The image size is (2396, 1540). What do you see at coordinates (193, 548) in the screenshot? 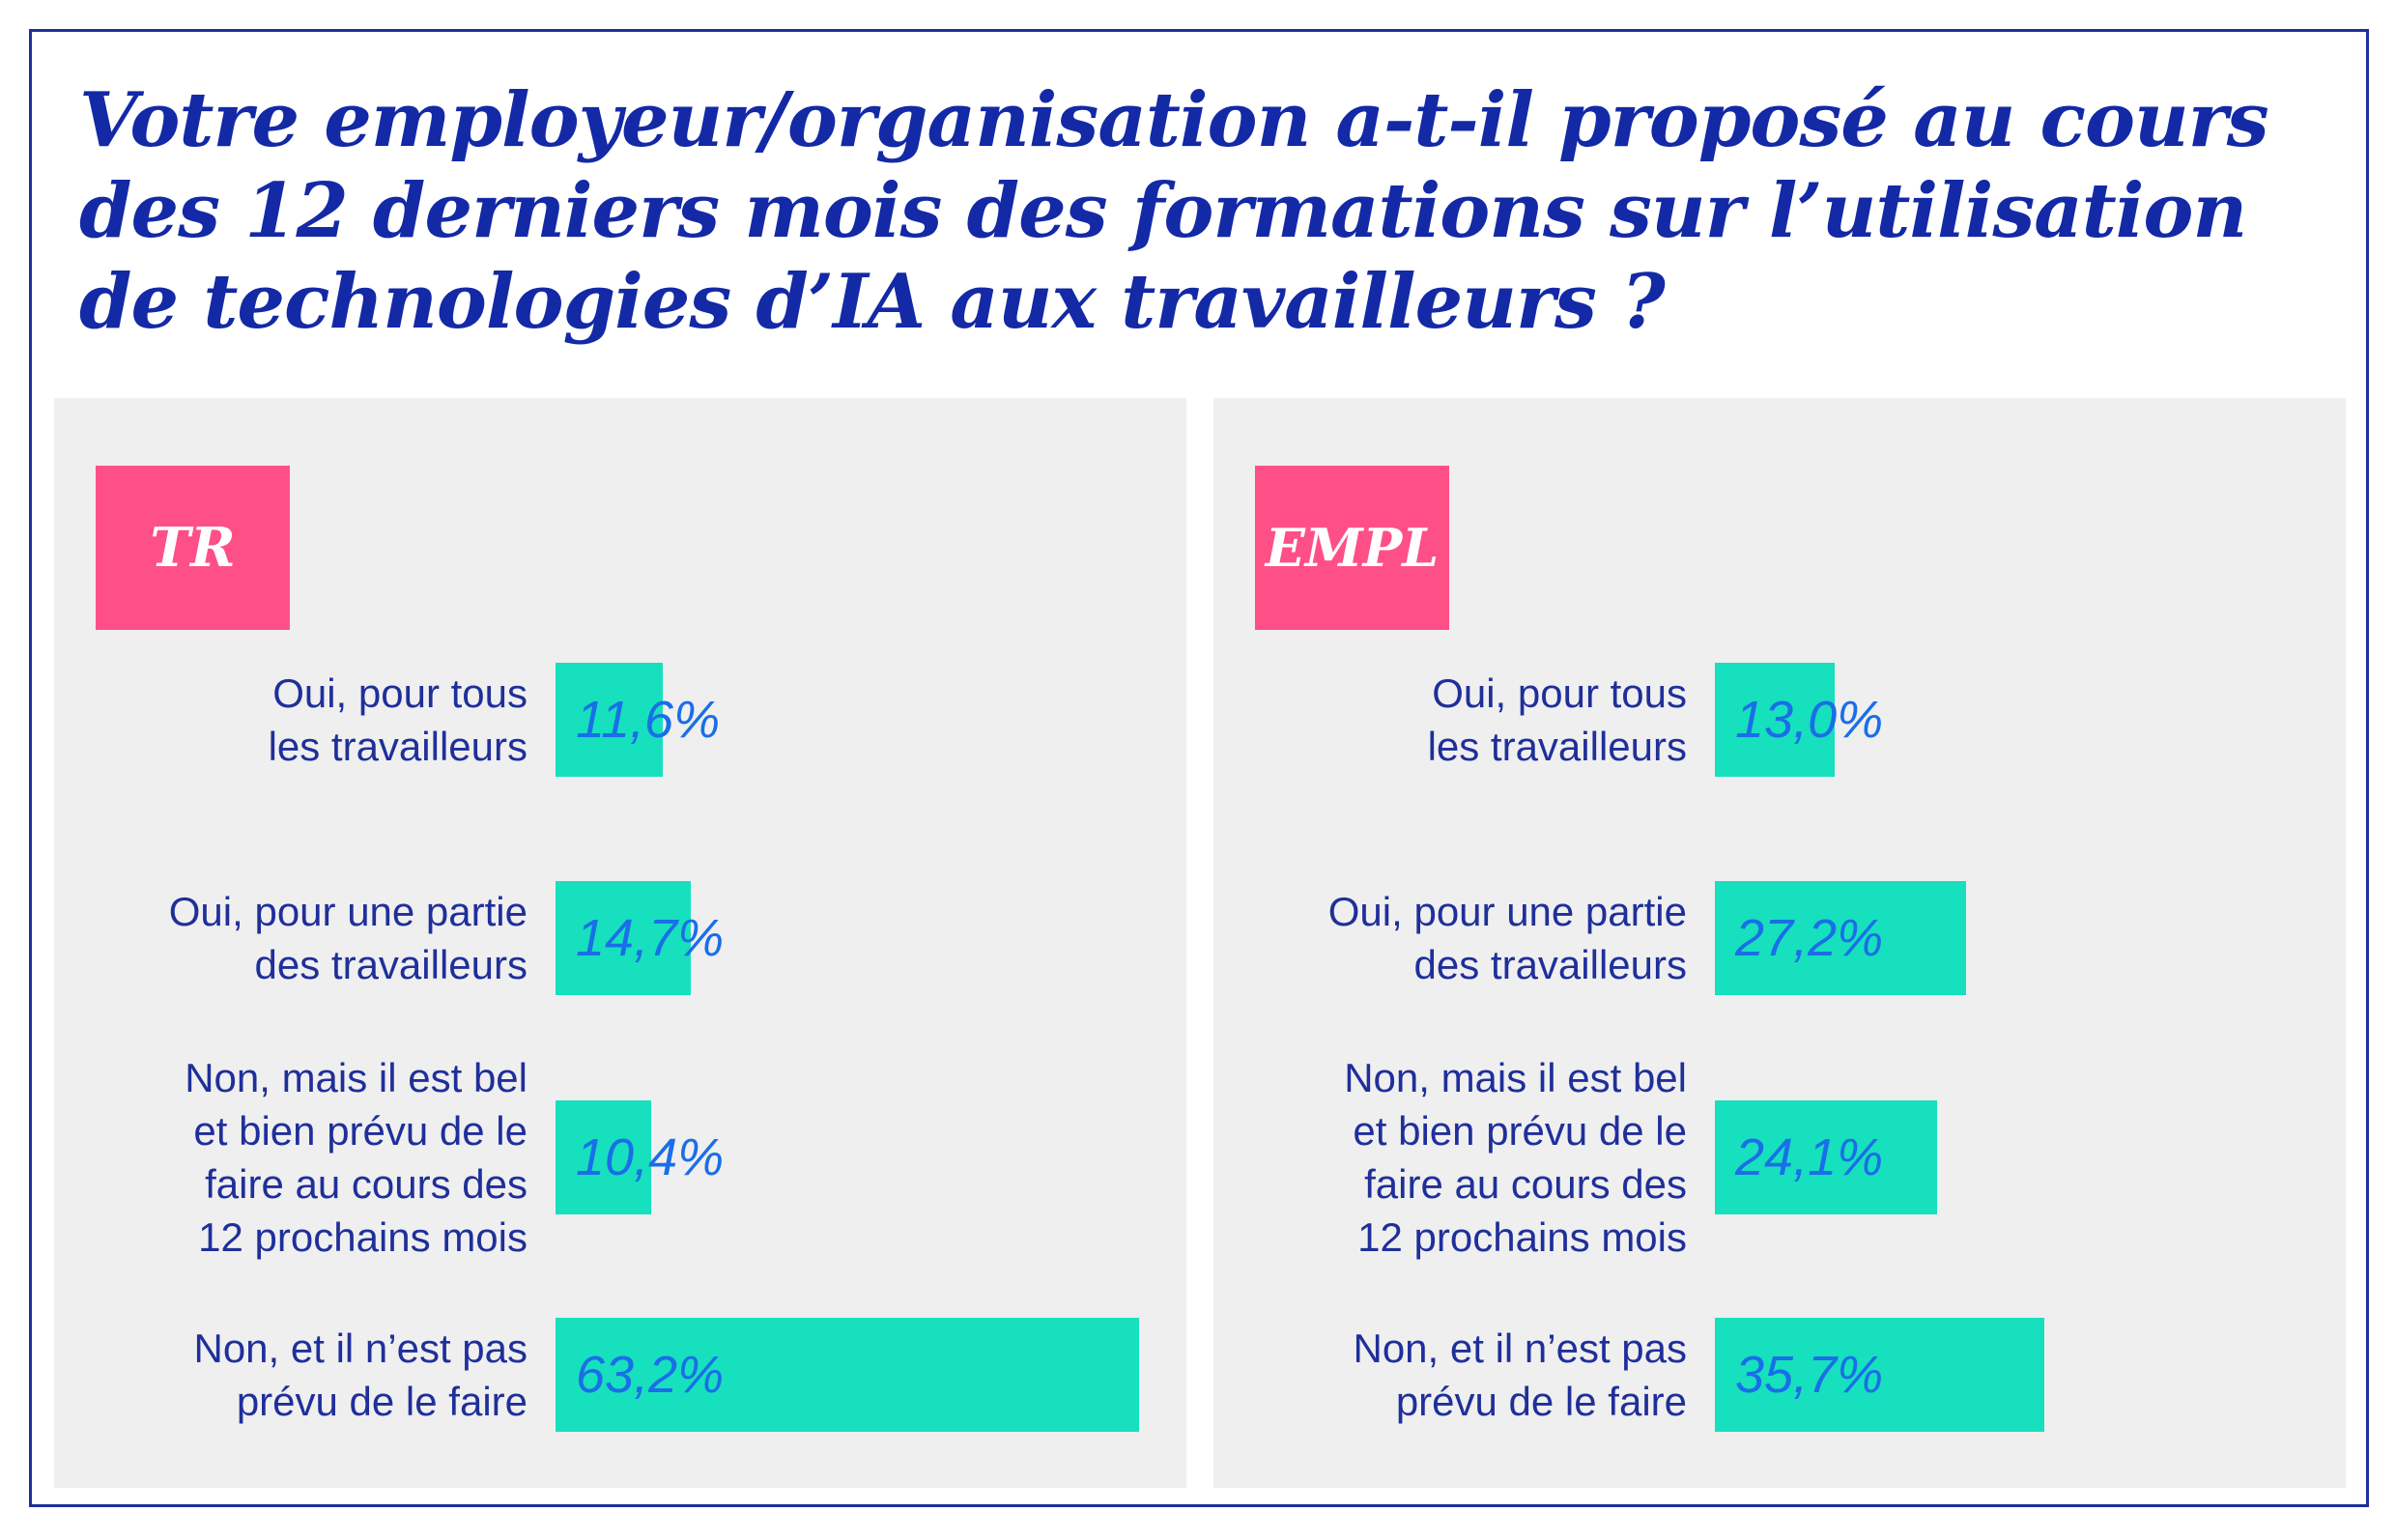
I see `panel-tag-tr: TR` at bounding box center [193, 548].